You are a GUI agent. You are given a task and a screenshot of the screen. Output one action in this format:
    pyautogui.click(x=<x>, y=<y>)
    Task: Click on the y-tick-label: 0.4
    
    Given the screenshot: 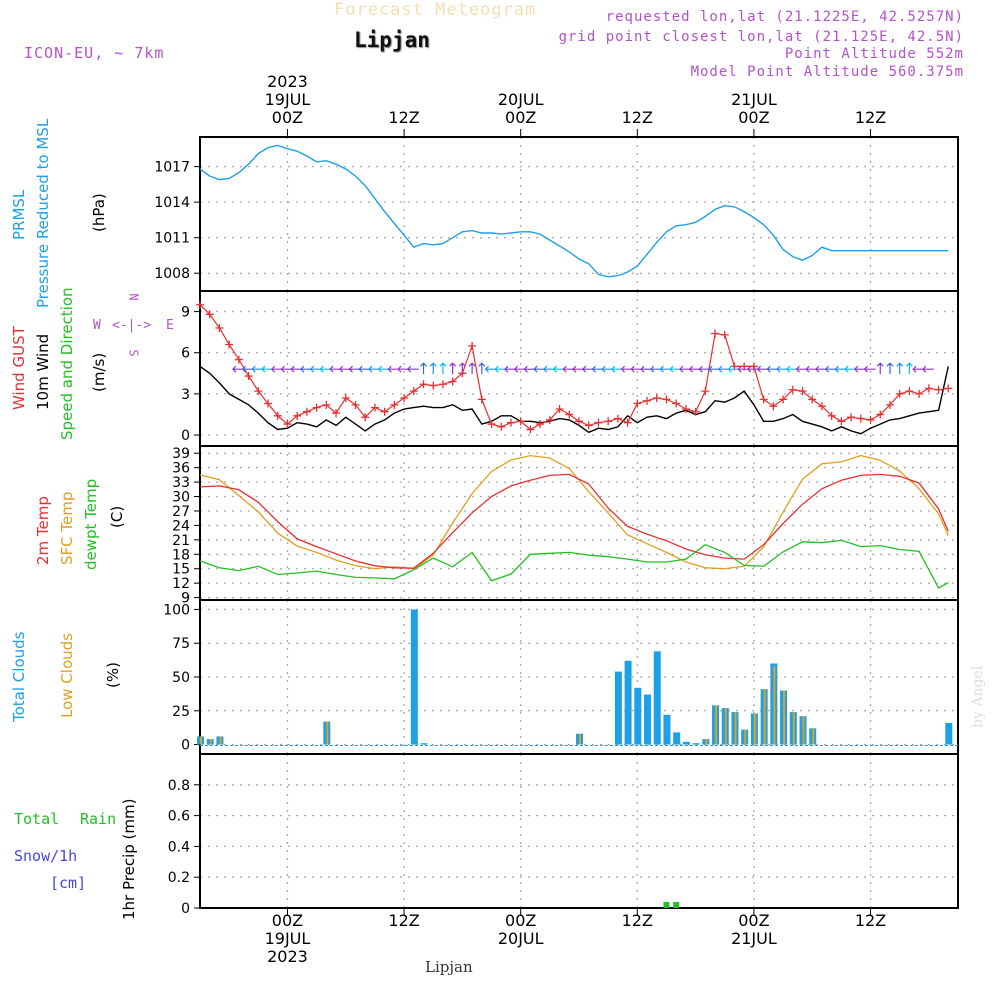 What is the action you would take?
    pyautogui.click(x=179, y=847)
    